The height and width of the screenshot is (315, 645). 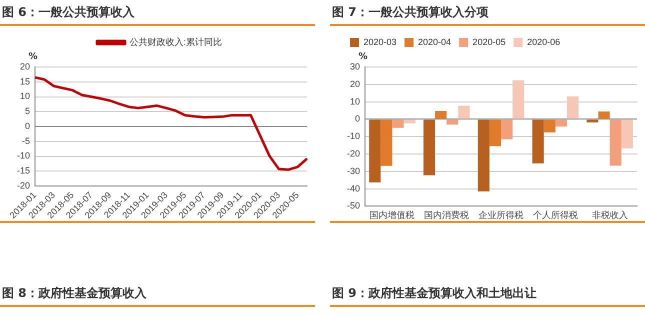 What do you see at coordinates (157, 13) in the screenshot?
I see `chart-title: 图 6：一般公共预算收入` at bounding box center [157, 13].